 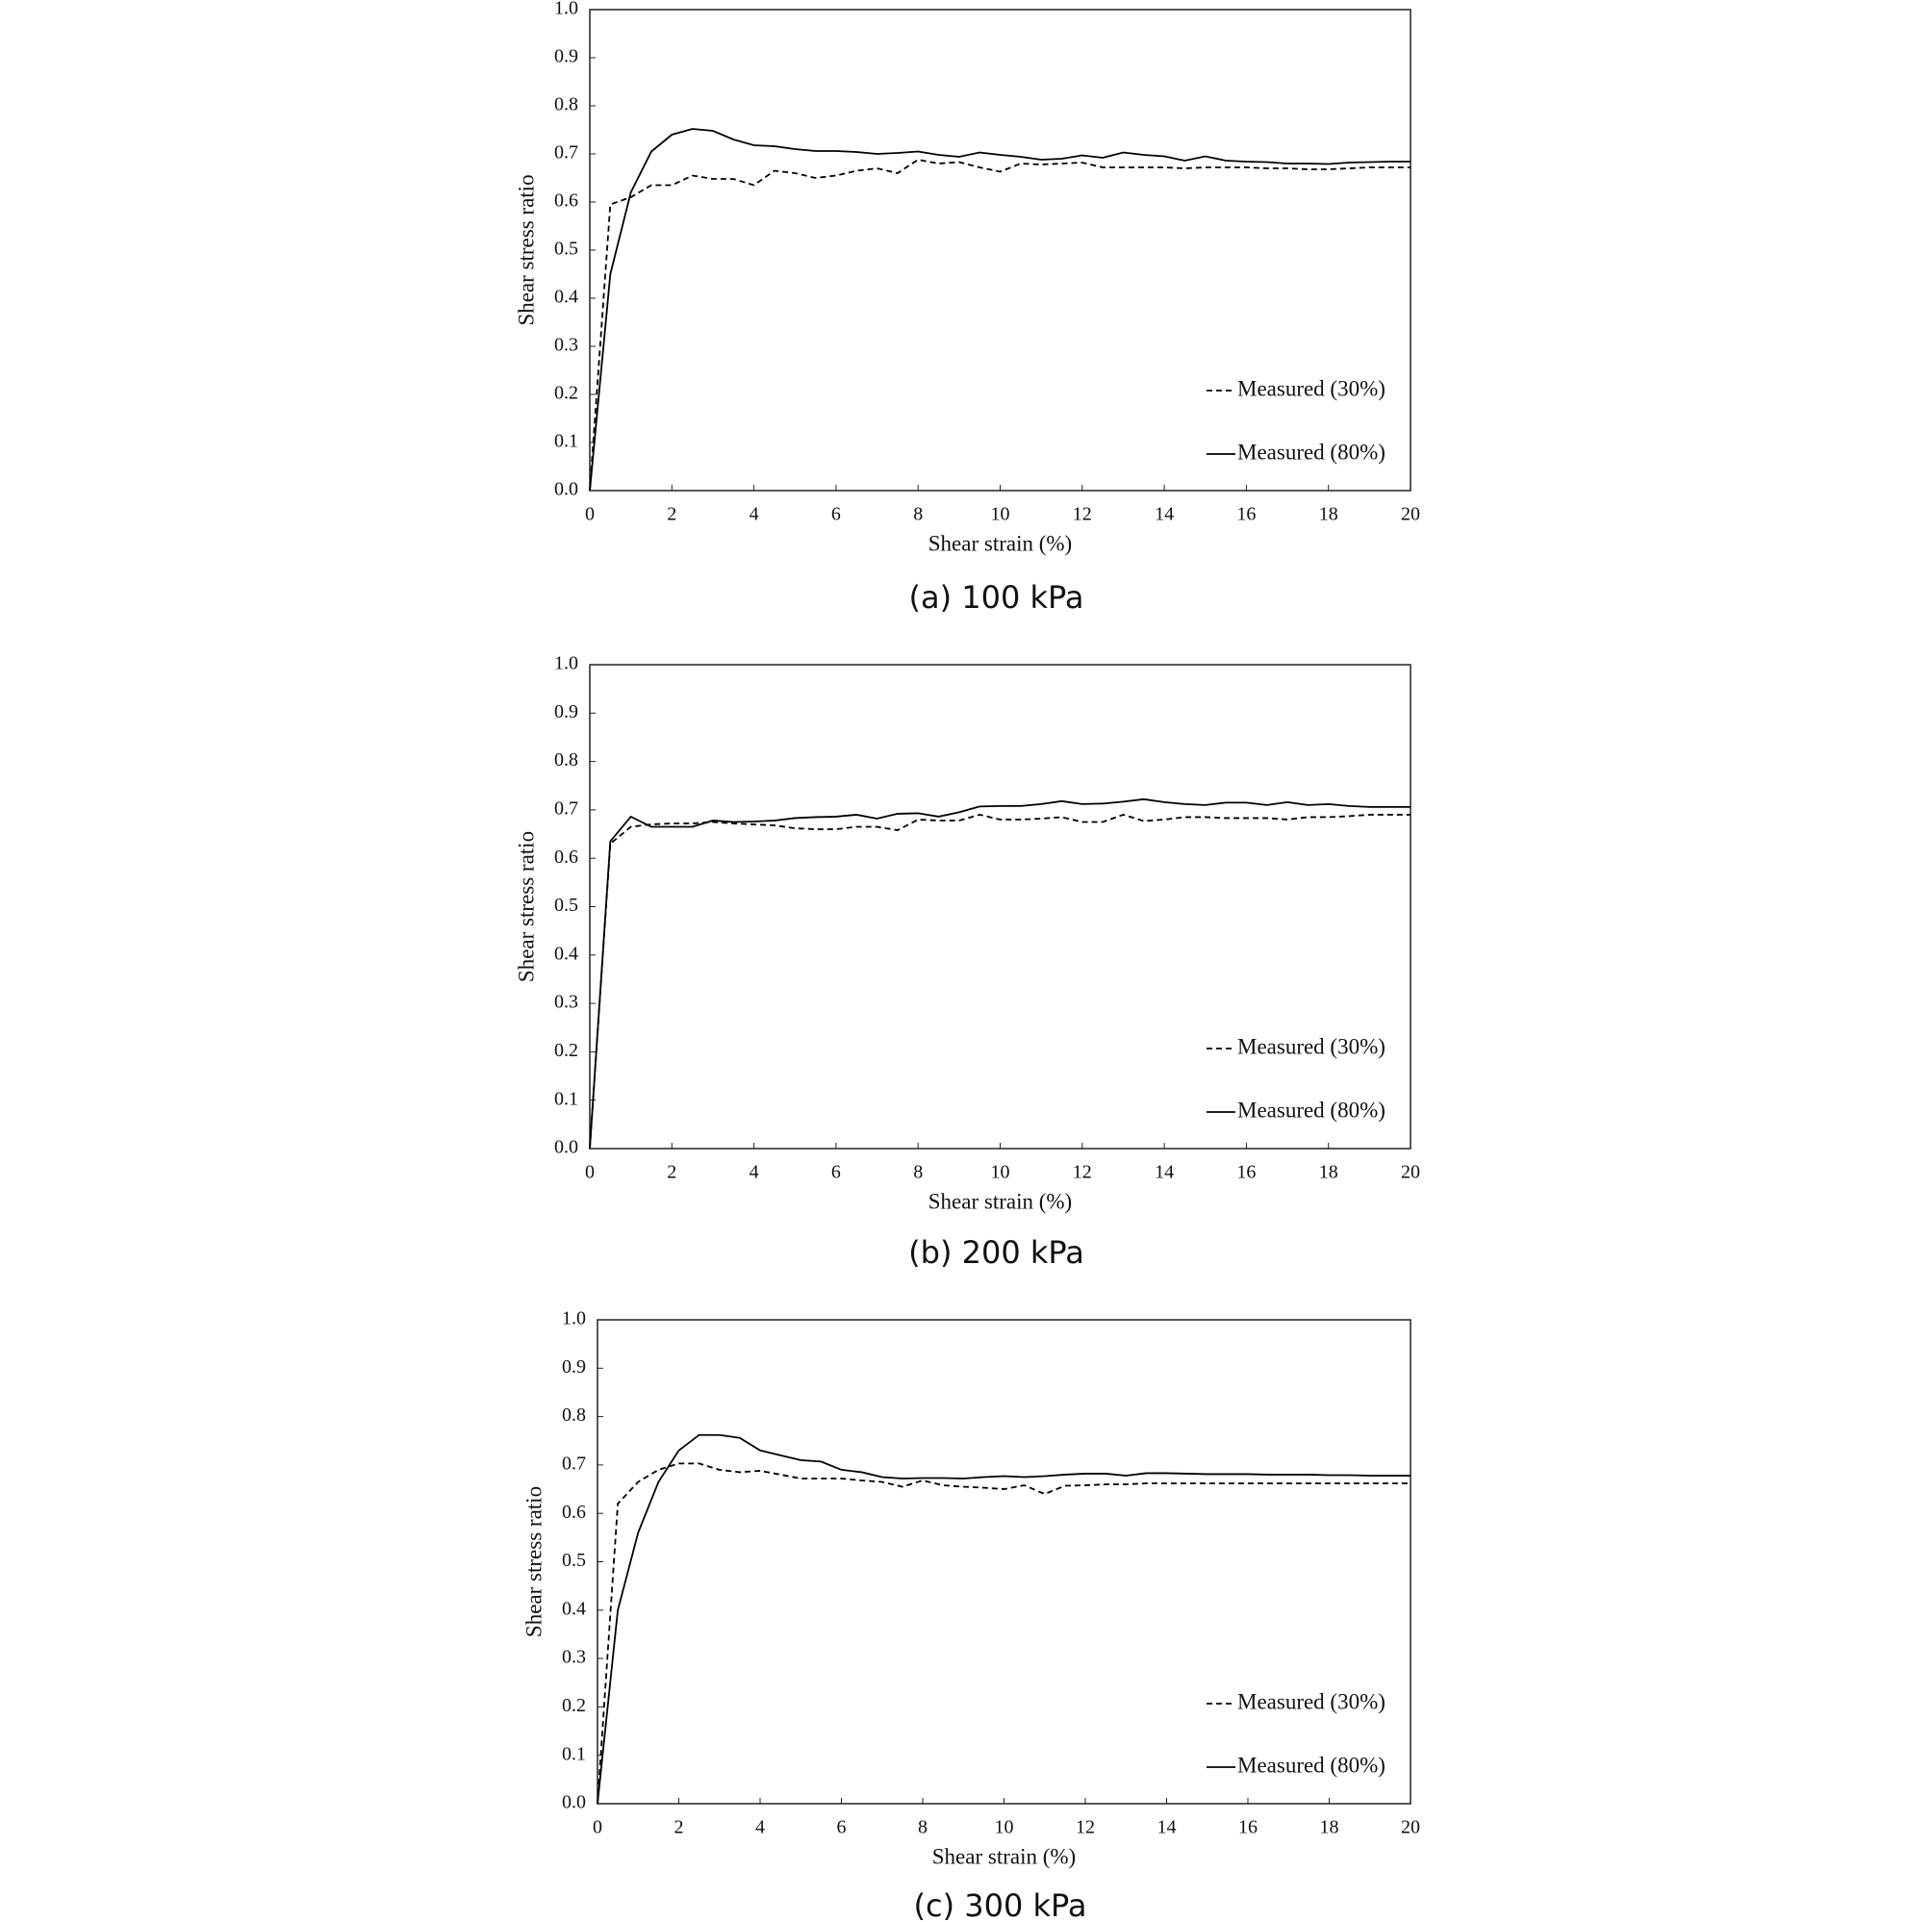 I want to click on caption: (a) 100 kPa, so click(x=996, y=597).